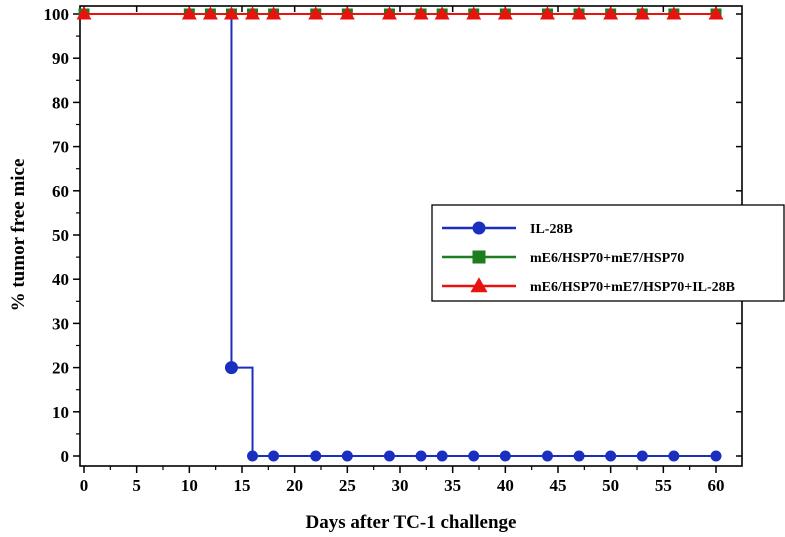  What do you see at coordinates (716, 485) in the screenshot?
I see `x-tick-label: 60` at bounding box center [716, 485].